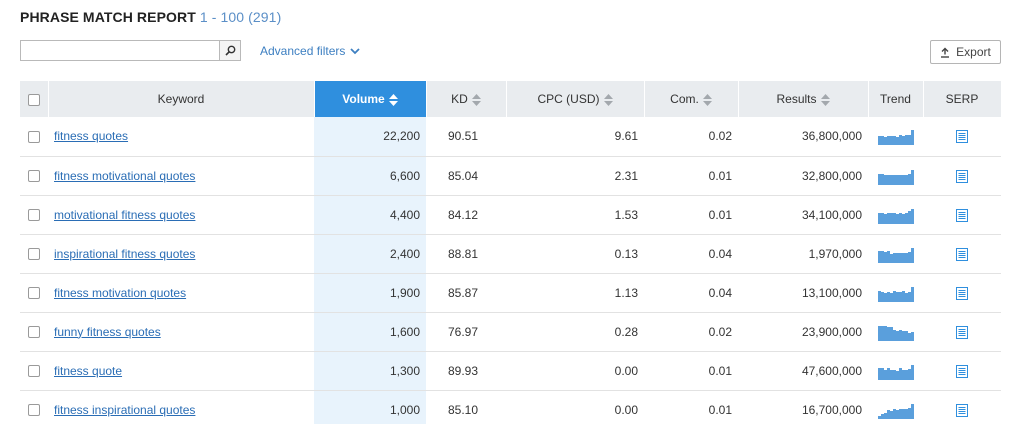 The width and height of the screenshot is (1024, 424). What do you see at coordinates (575, 137) in the screenshot?
I see `cpc-cell: 9.61` at bounding box center [575, 137].